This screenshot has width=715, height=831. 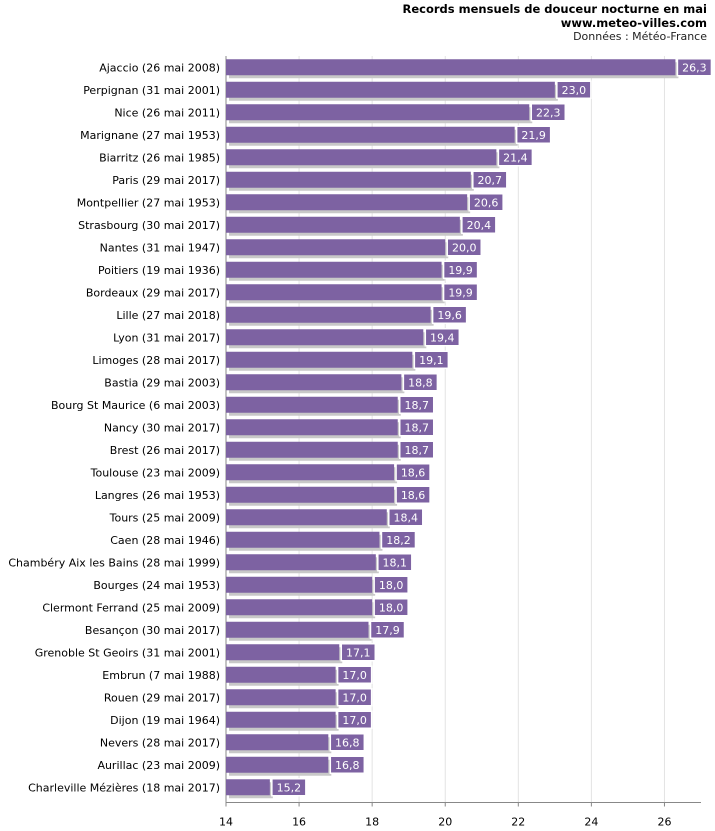 What do you see at coordinates (168, 315) in the screenshot?
I see `category-label: Lille (27 mai 2018)` at bounding box center [168, 315].